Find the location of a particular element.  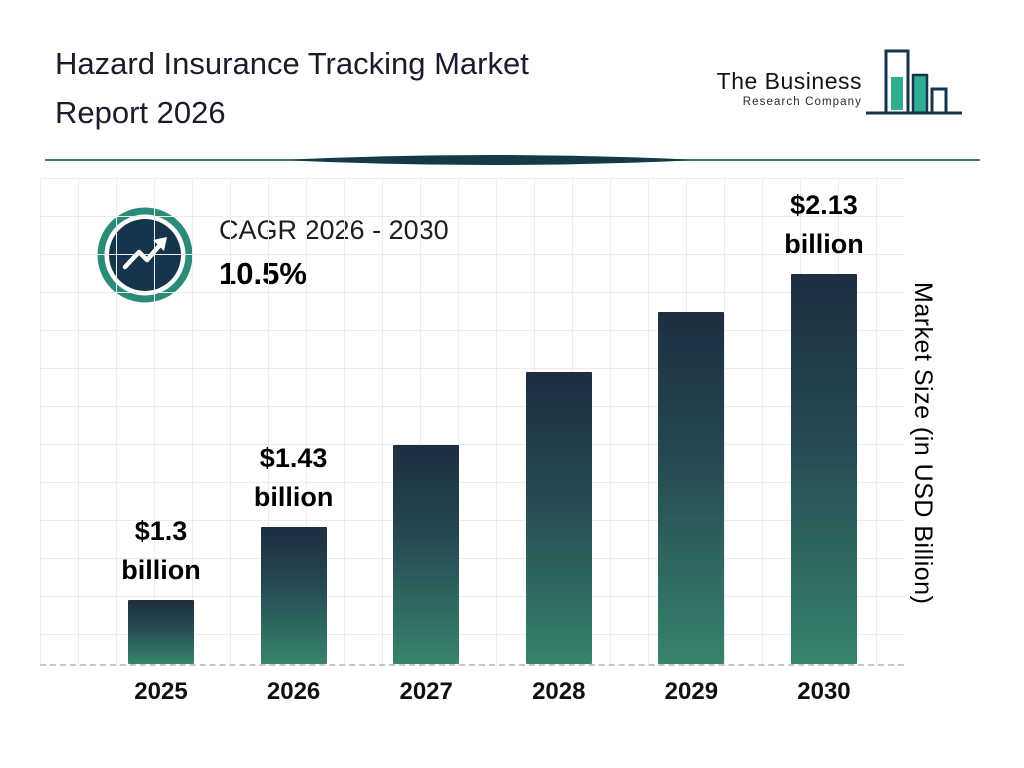

y-axis-label: Market Size (in USD Billion) is located at coordinates (923, 443).